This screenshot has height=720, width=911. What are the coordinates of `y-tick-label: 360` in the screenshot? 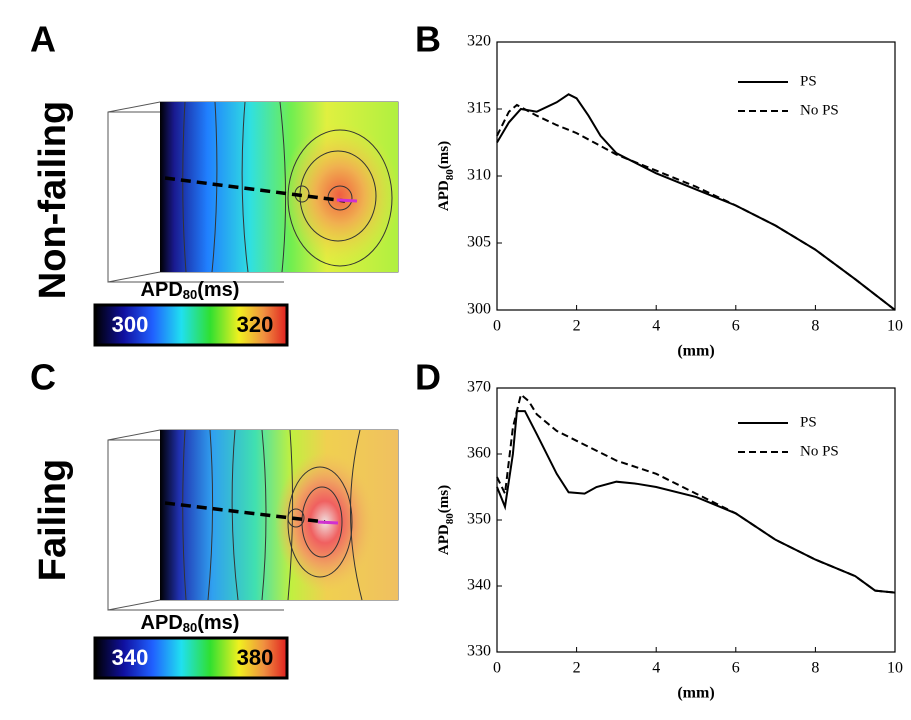 It's located at (479, 453).